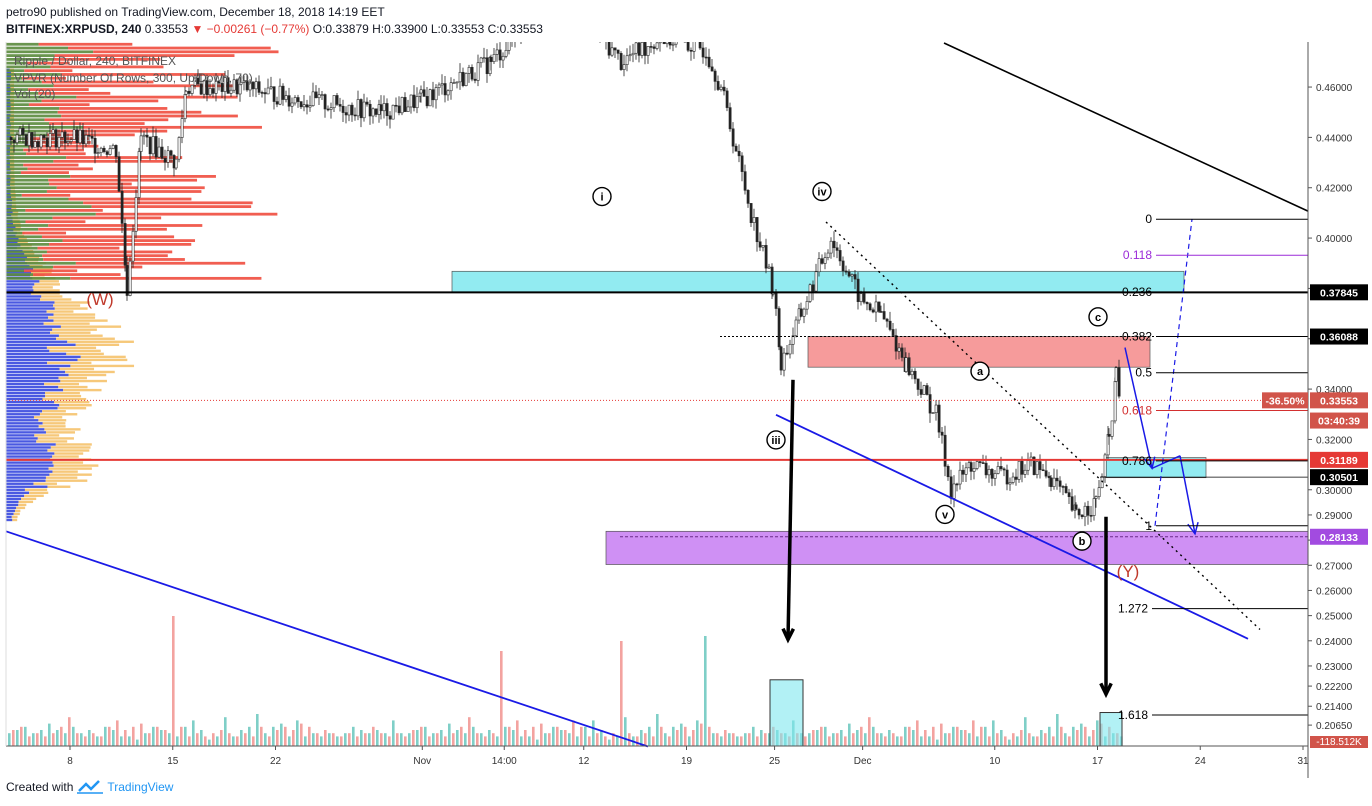 The image size is (1372, 806). Describe the element at coordinates (1148, 219) in the screenshot. I see `fib-label: 0` at that location.